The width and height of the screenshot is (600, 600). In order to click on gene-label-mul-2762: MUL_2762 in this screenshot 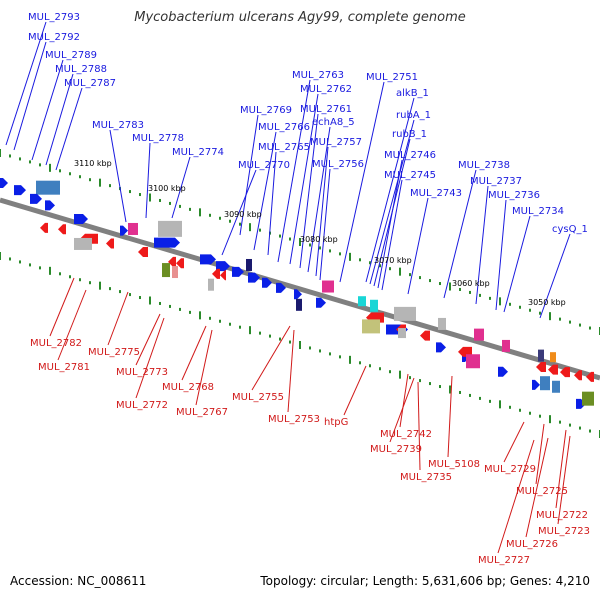, I will do `click(326, 89)`.